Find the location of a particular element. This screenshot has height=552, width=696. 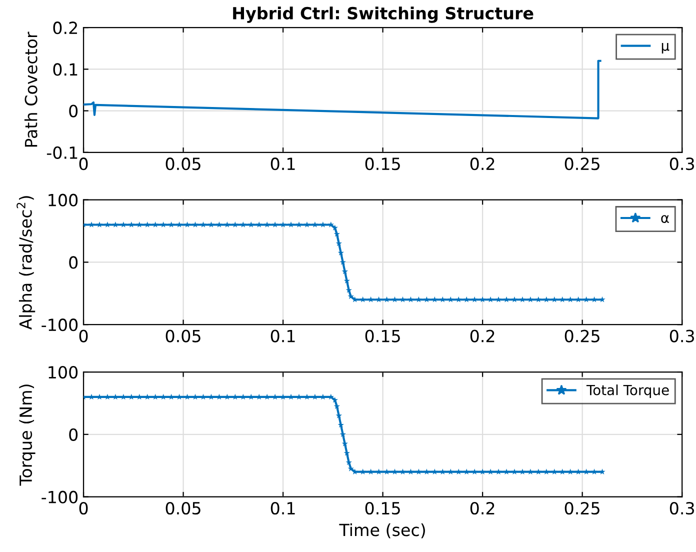

y-axis-title: Alpha (rad/sec$^{2}$) is located at coordinates (26, 263).